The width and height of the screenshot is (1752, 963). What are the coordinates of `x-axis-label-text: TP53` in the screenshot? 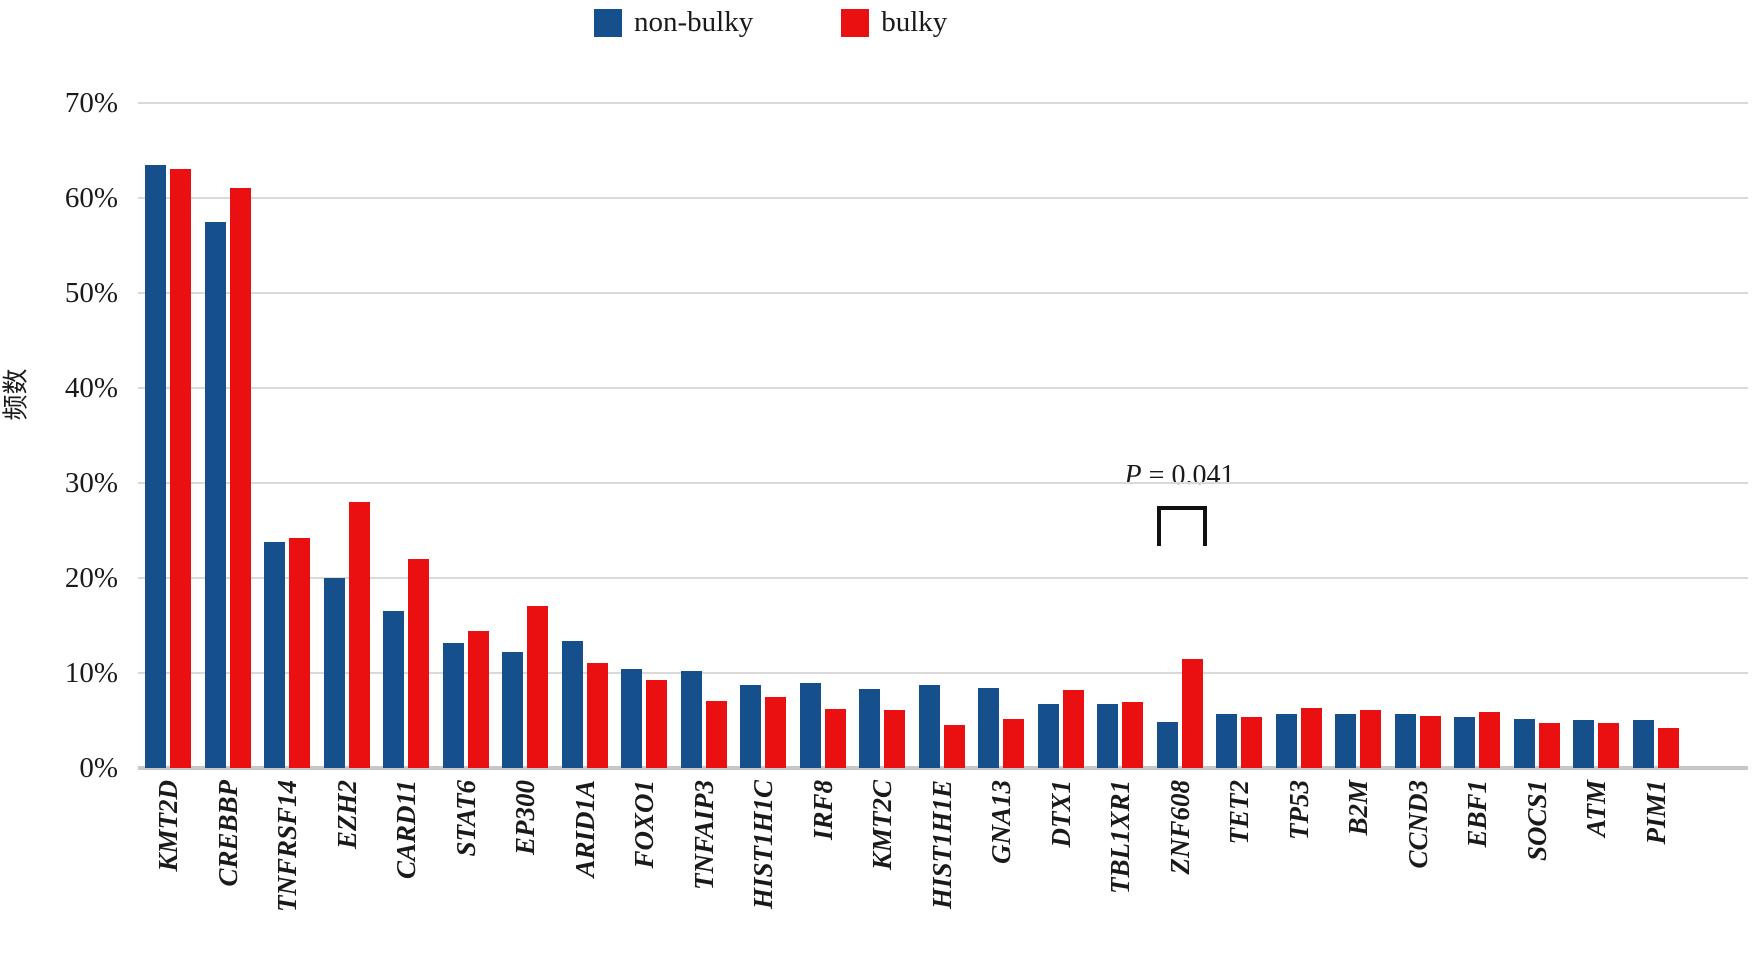 It's located at (1298, 810).